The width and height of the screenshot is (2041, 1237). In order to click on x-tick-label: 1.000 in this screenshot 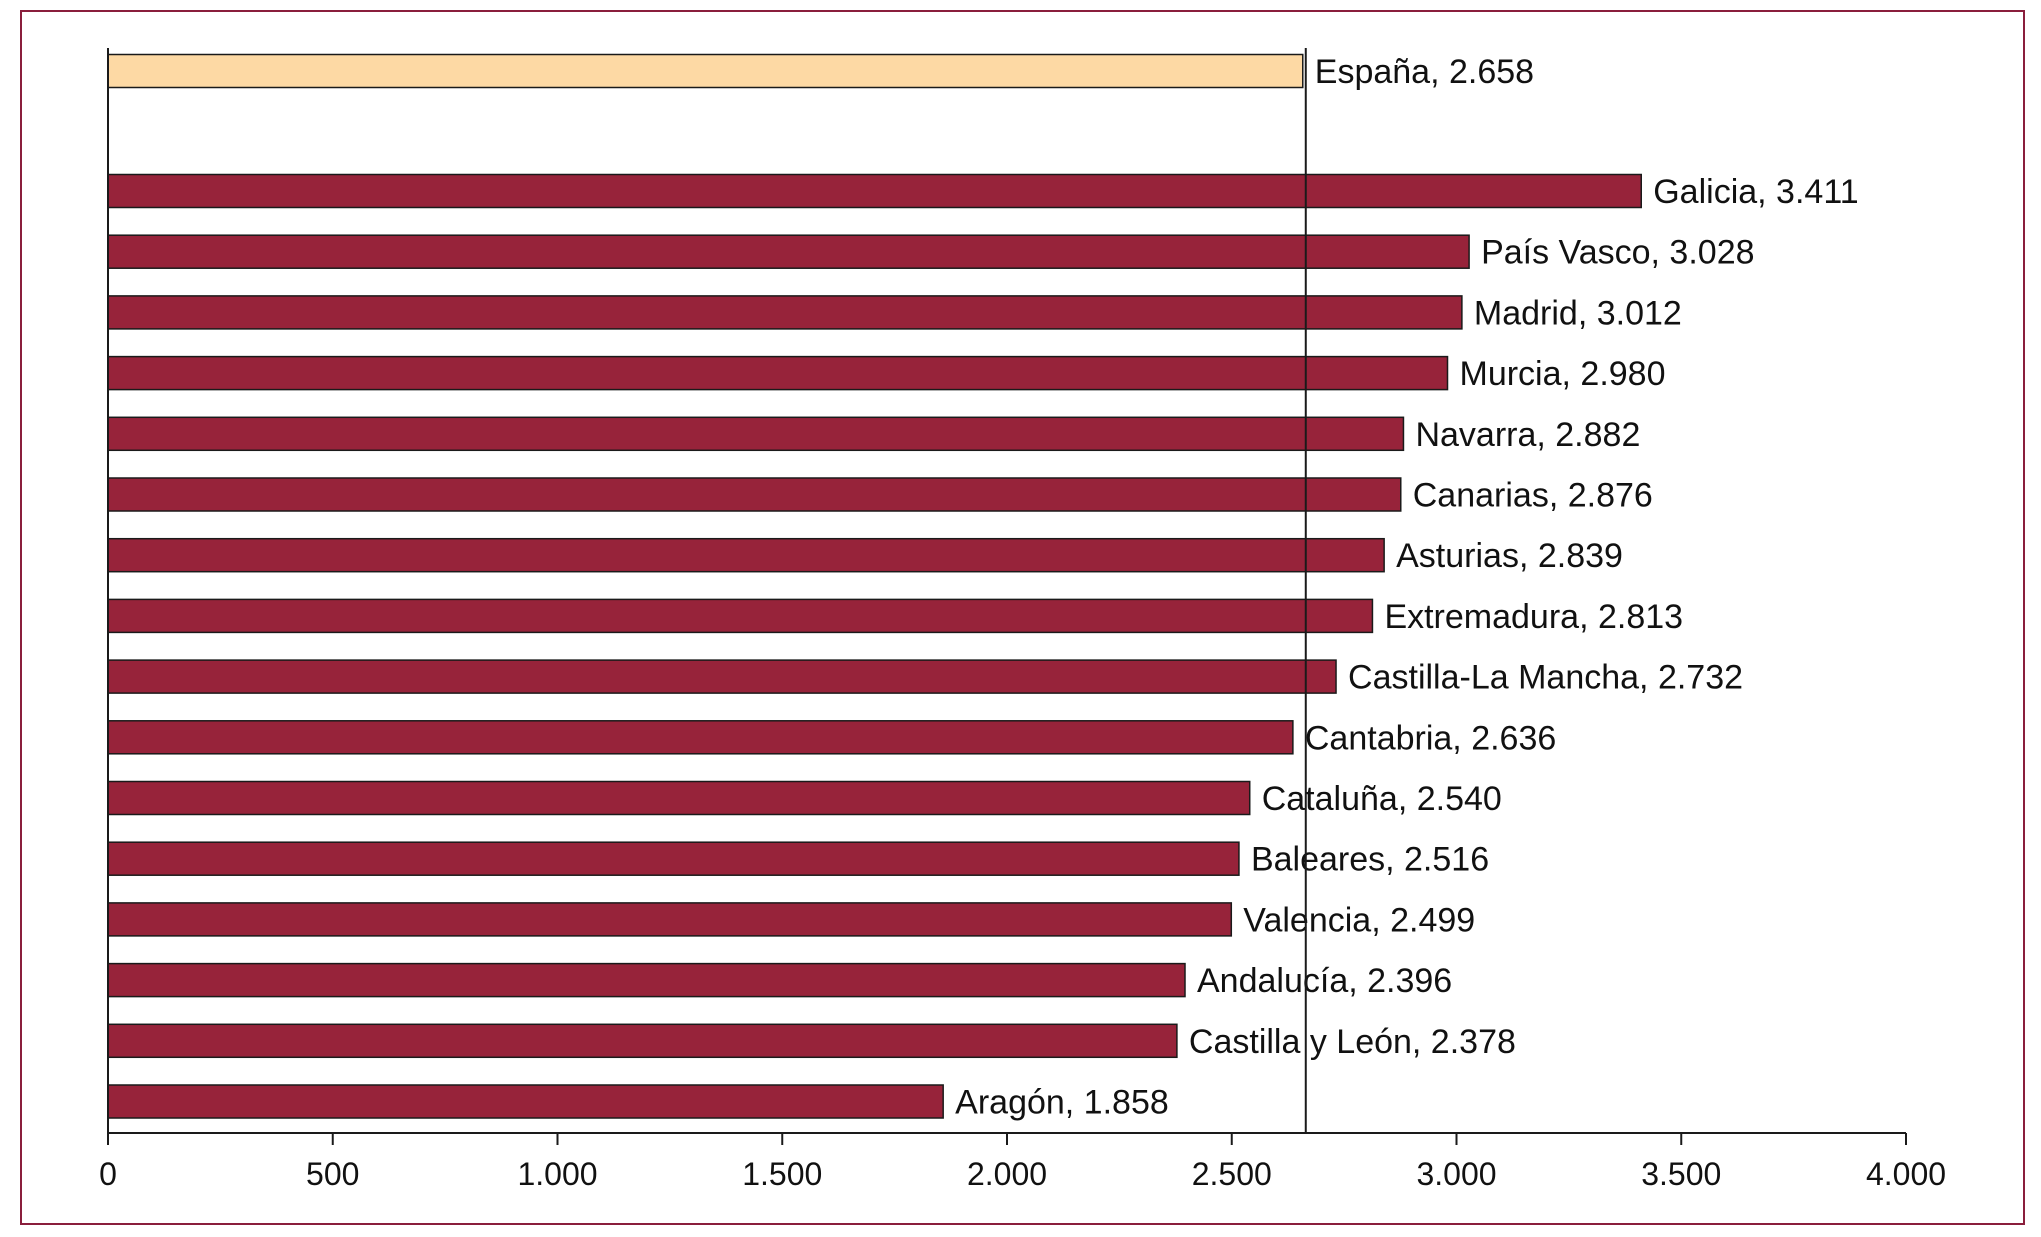, I will do `click(557, 1174)`.